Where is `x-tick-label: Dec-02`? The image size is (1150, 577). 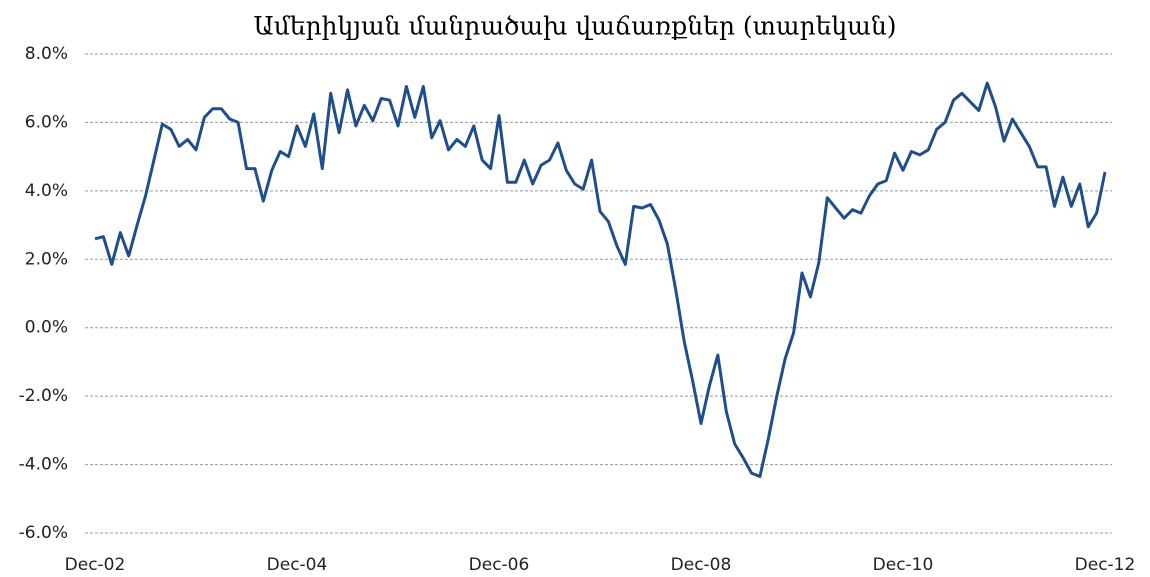 x-tick-label: Dec-02 is located at coordinates (95, 565).